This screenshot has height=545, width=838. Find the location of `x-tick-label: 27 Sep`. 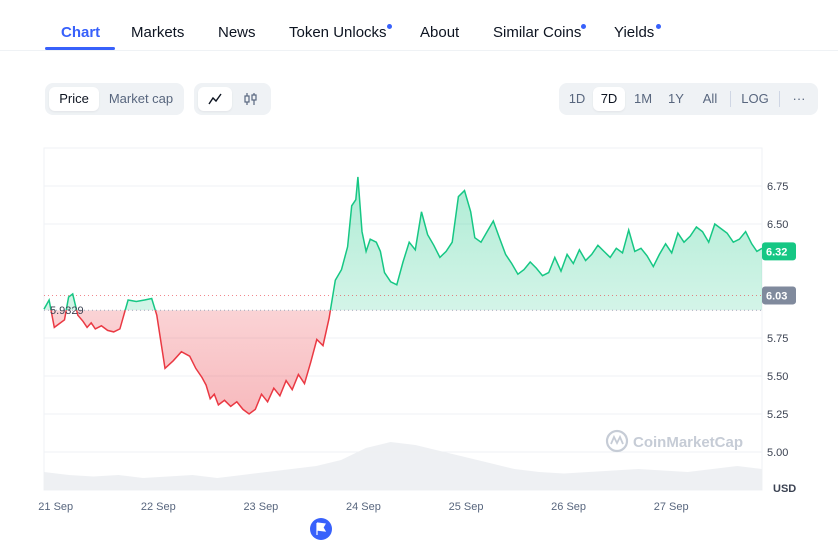

x-tick-label: 27 Sep is located at coordinates (671, 507).